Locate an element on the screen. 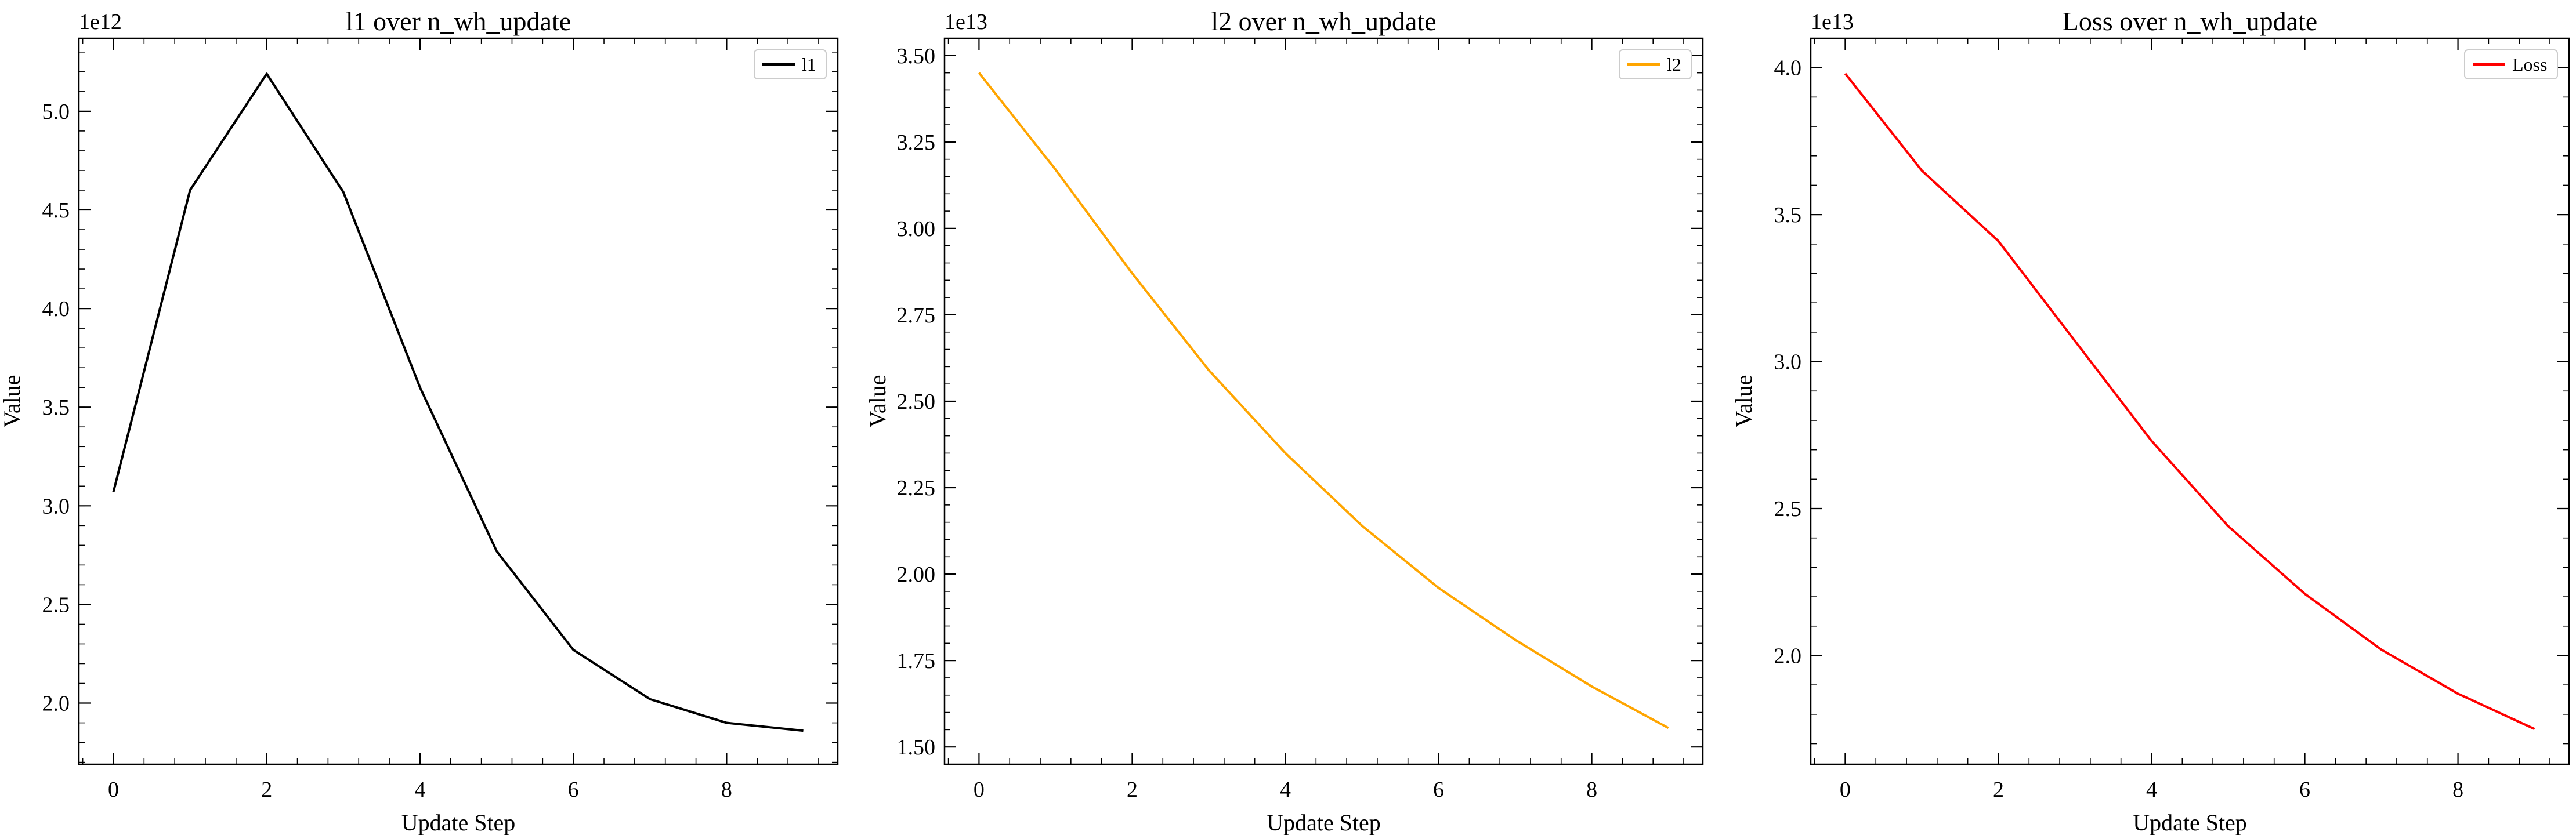 This screenshot has height=835, width=2576. y-tick-label: 3.50 is located at coordinates (916, 56).